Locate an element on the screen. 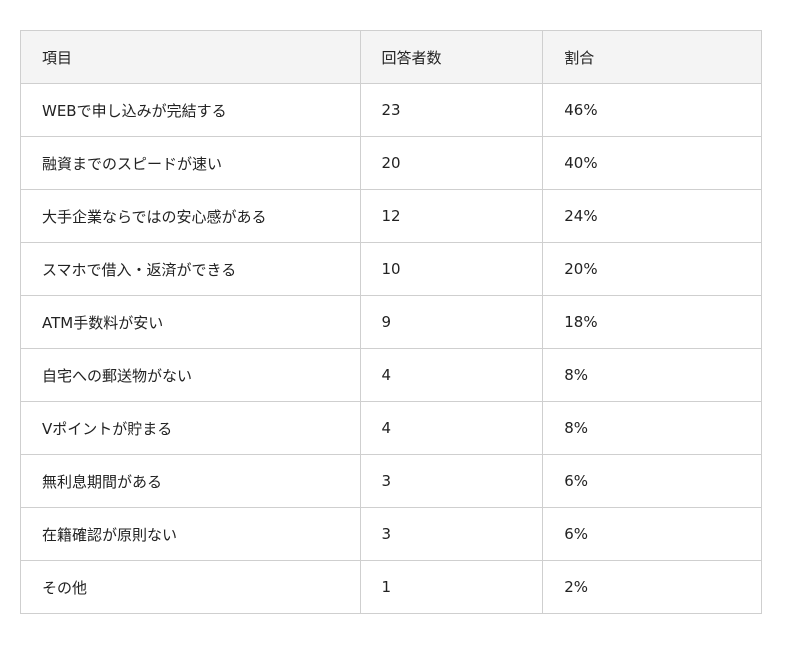  header-item: 項目 is located at coordinates (190, 57).